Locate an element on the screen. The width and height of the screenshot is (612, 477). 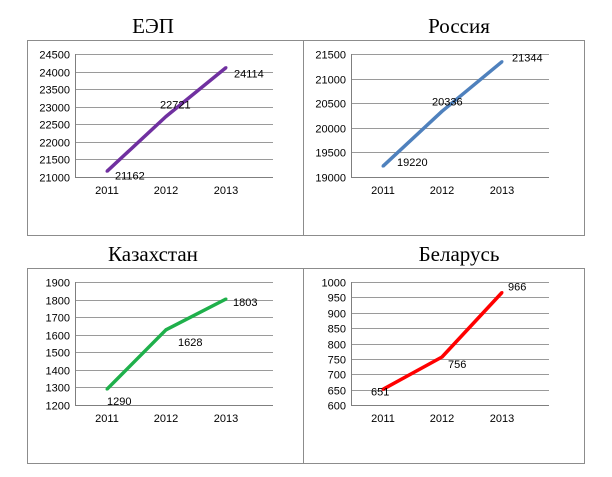
y-tick-label: 800 is located at coordinates (337, 346).